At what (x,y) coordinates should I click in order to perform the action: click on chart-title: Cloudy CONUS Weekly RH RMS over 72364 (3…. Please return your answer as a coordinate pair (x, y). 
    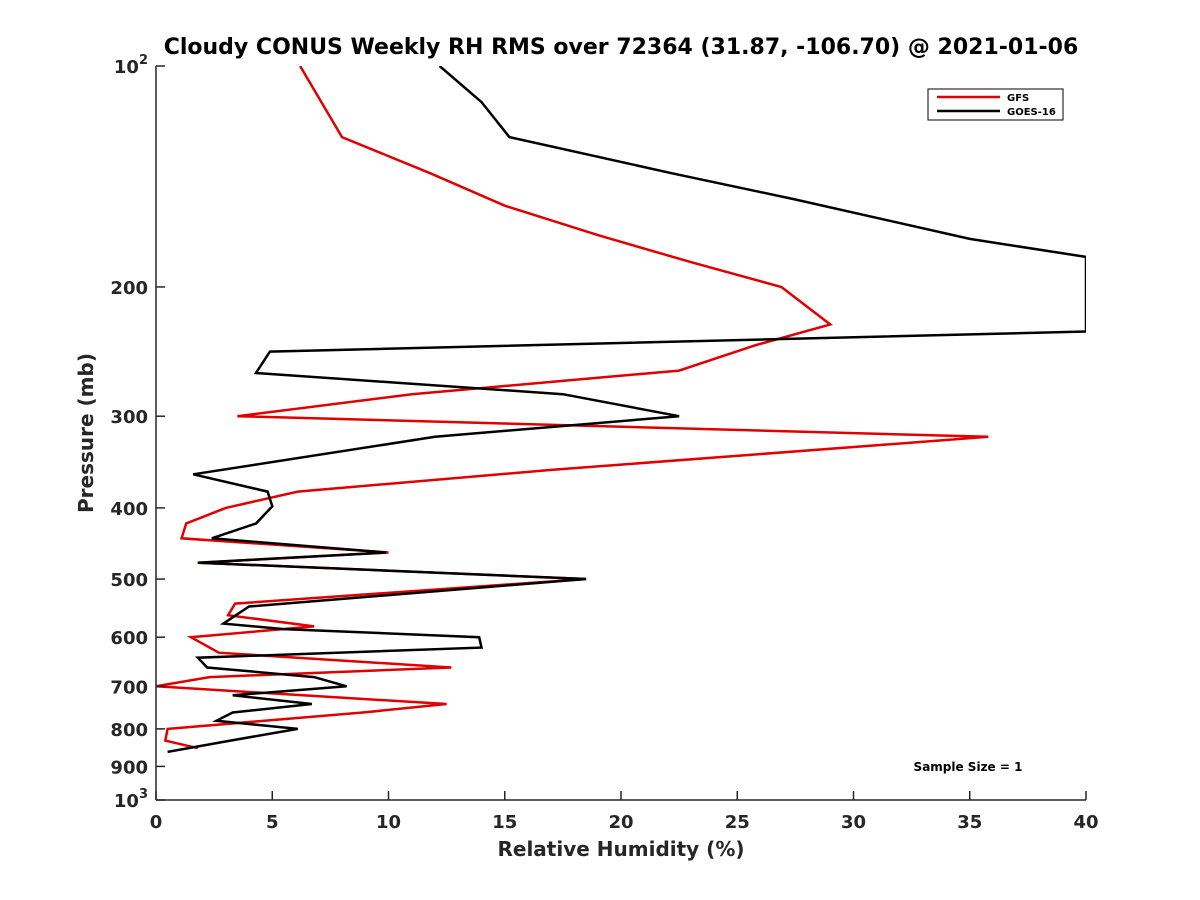
    Looking at the image, I should click on (621, 47).